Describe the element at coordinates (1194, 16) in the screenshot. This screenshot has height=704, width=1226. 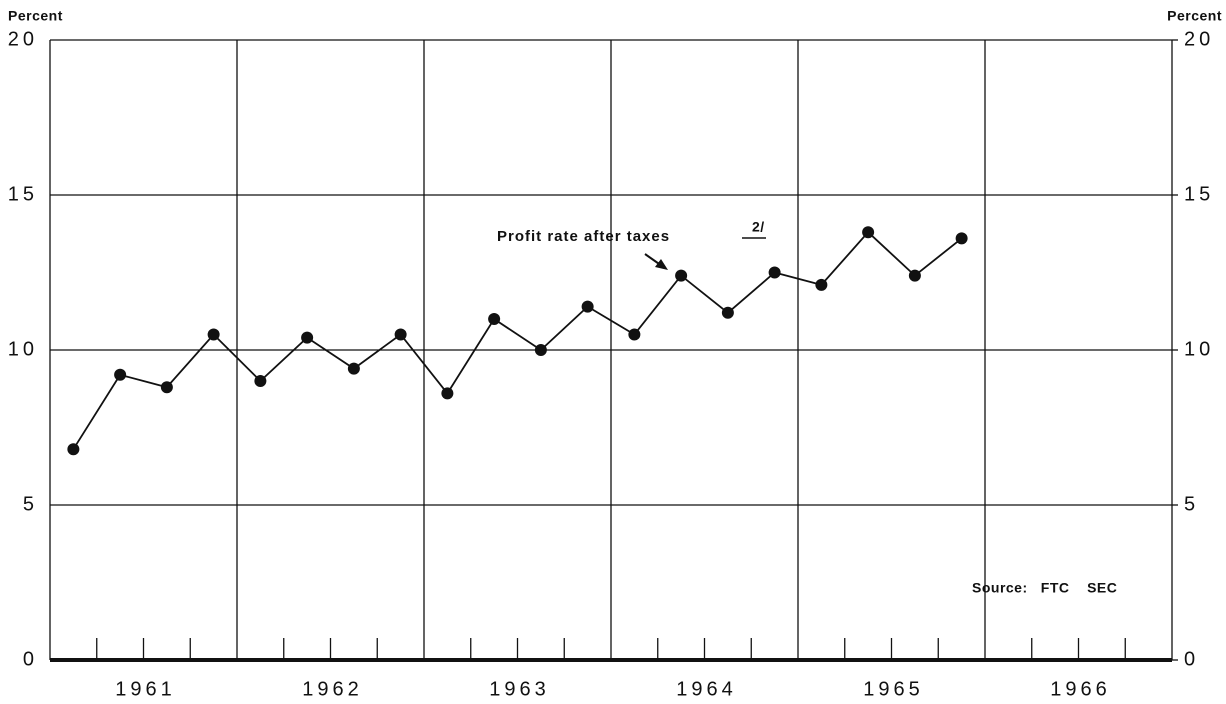
I see `y2-axis-label: Percent` at that location.